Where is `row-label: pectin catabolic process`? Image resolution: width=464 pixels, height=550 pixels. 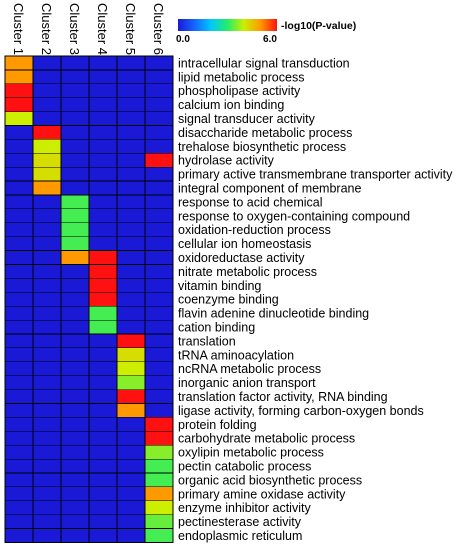
row-label: pectin catabolic process is located at coordinates (244, 466).